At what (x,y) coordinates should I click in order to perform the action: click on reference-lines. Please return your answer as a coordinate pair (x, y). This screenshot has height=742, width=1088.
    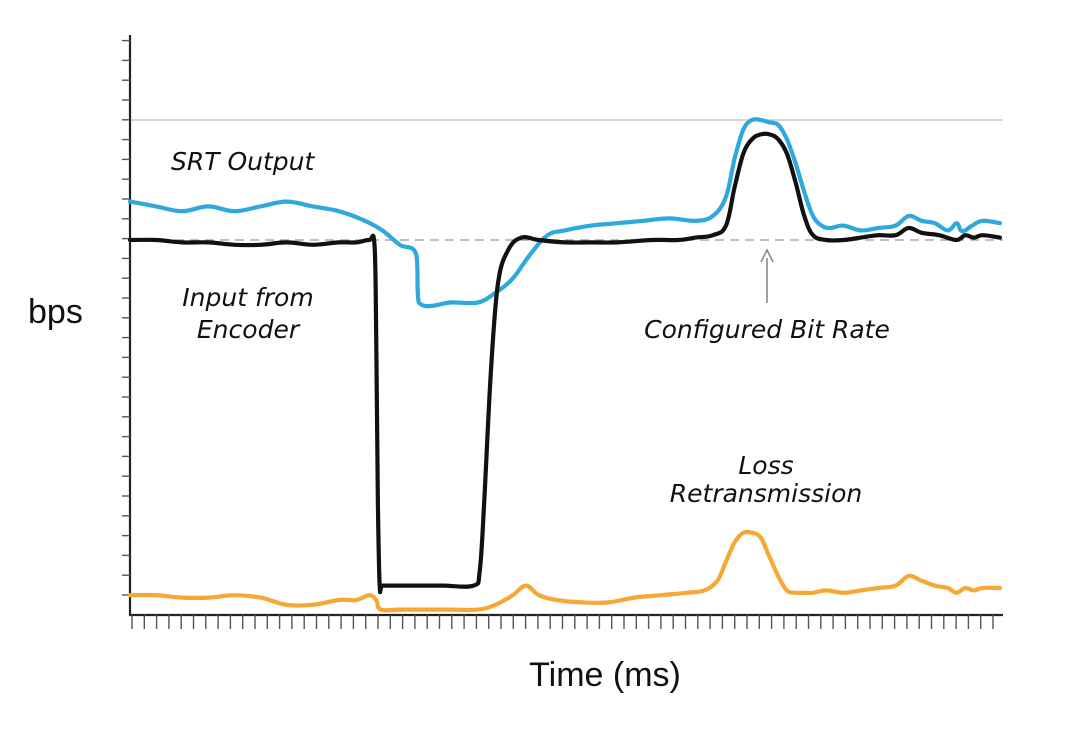
    Looking at the image, I should click on (566, 180).